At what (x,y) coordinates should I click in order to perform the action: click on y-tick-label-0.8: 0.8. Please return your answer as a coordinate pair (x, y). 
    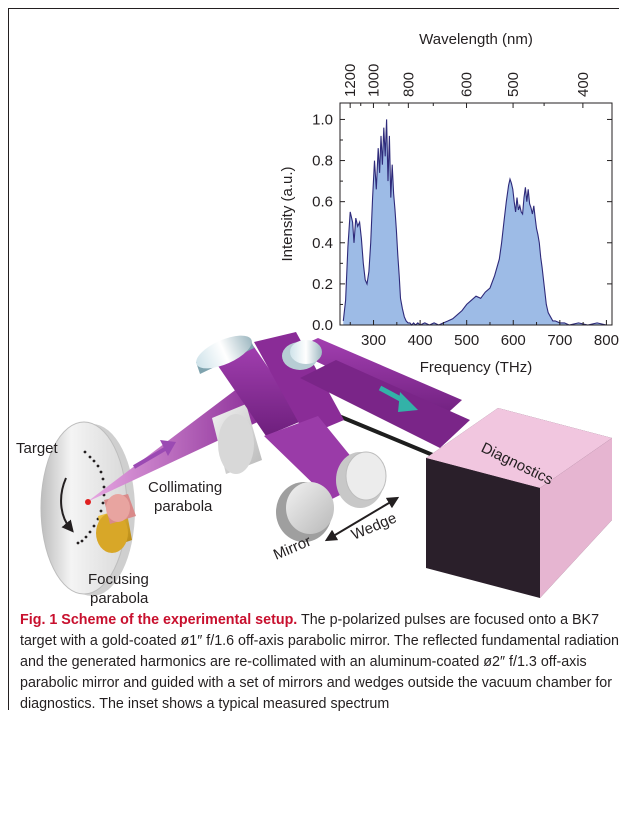
    Looking at the image, I should click on (322, 161).